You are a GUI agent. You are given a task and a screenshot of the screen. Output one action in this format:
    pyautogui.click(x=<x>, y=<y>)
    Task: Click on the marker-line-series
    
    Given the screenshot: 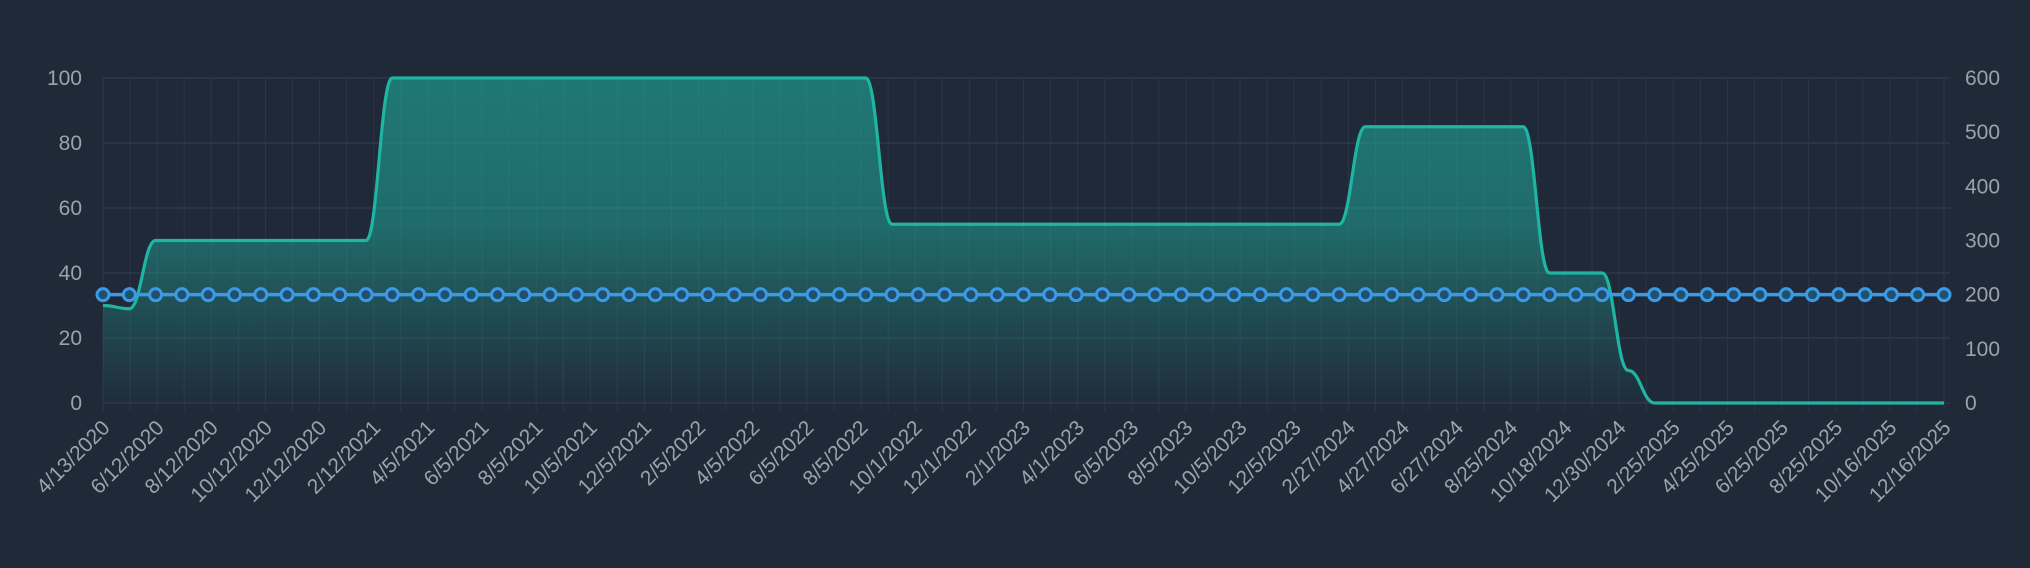 What is the action you would take?
    pyautogui.click(x=1023, y=295)
    